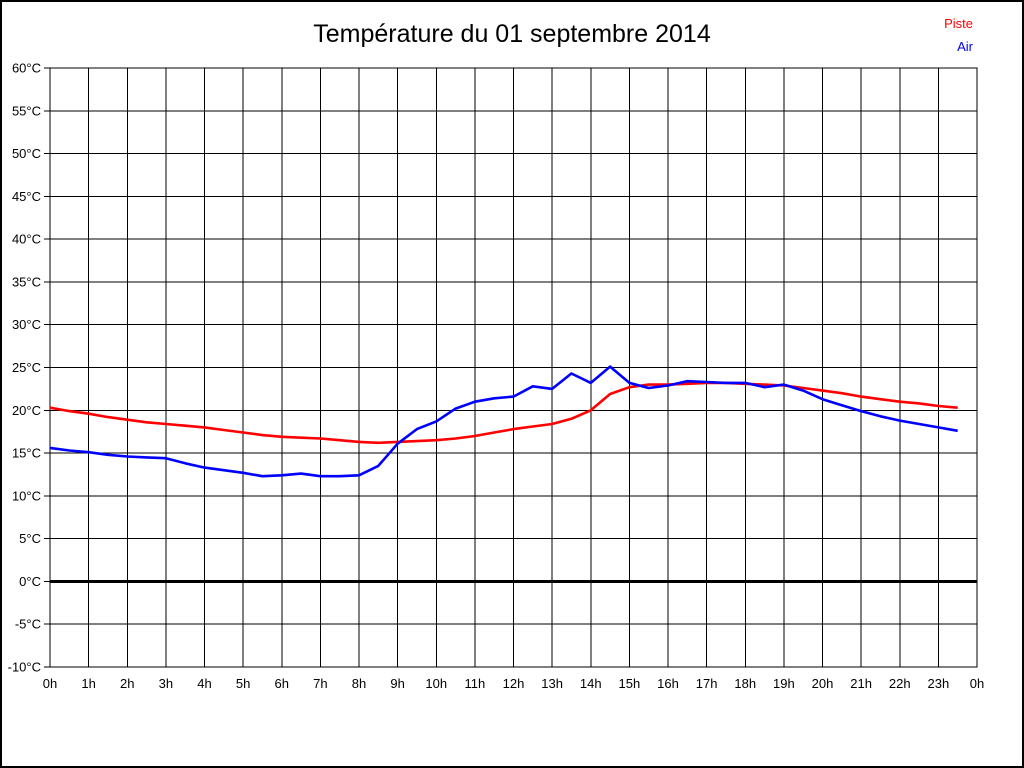  What do you see at coordinates (958, 23) in the screenshot?
I see `legend-item-piste: Piste` at bounding box center [958, 23].